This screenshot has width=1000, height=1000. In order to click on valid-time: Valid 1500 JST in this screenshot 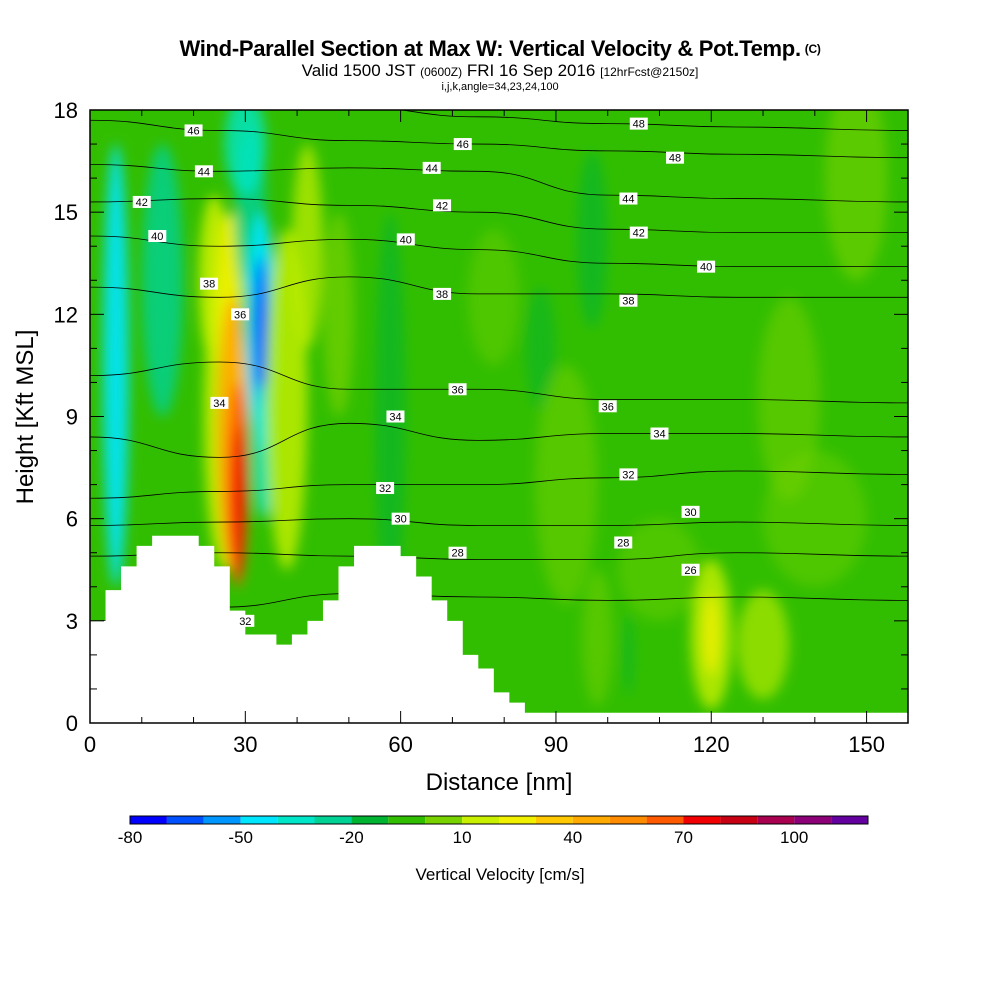, I will do `click(358, 70)`.